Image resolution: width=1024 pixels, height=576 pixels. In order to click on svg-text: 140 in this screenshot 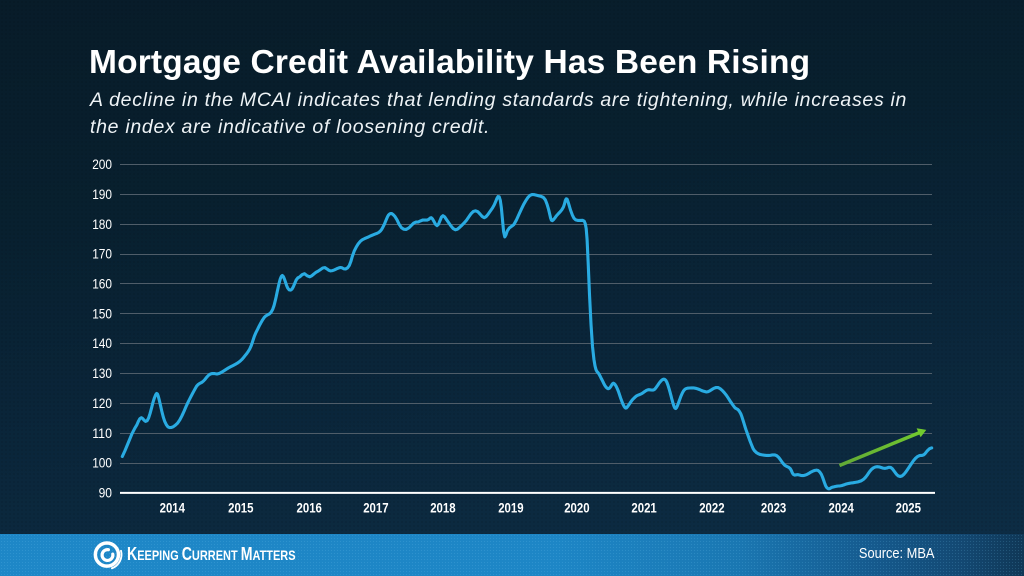, I will do `click(102, 343)`.